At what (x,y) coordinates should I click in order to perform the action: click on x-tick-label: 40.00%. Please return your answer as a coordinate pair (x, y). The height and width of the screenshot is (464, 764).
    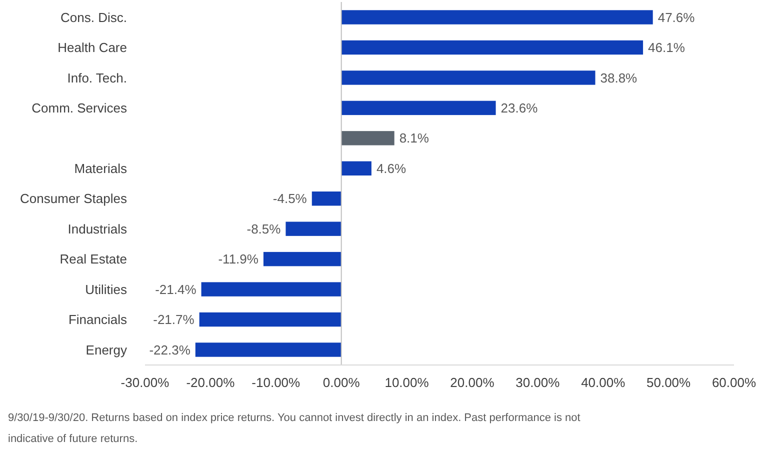
    Looking at the image, I should click on (603, 382).